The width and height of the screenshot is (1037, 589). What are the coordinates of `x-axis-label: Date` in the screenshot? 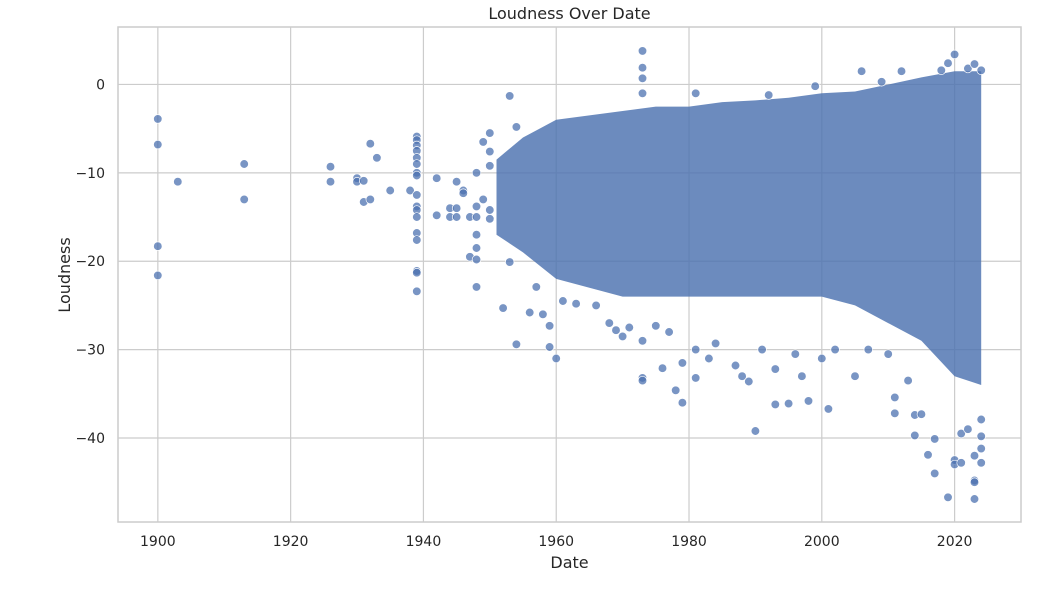 It's located at (569, 562).